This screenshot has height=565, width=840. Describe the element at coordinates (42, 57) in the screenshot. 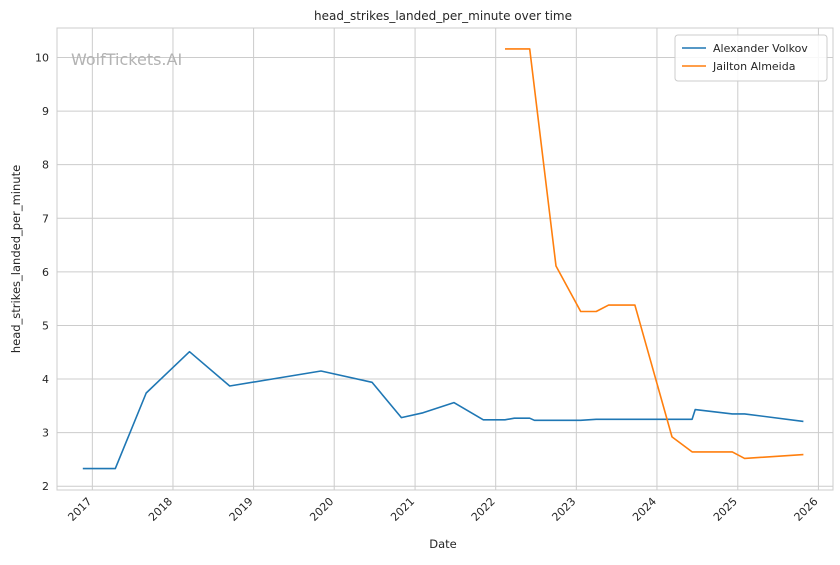

I see `y-tick-label: 10` at that location.